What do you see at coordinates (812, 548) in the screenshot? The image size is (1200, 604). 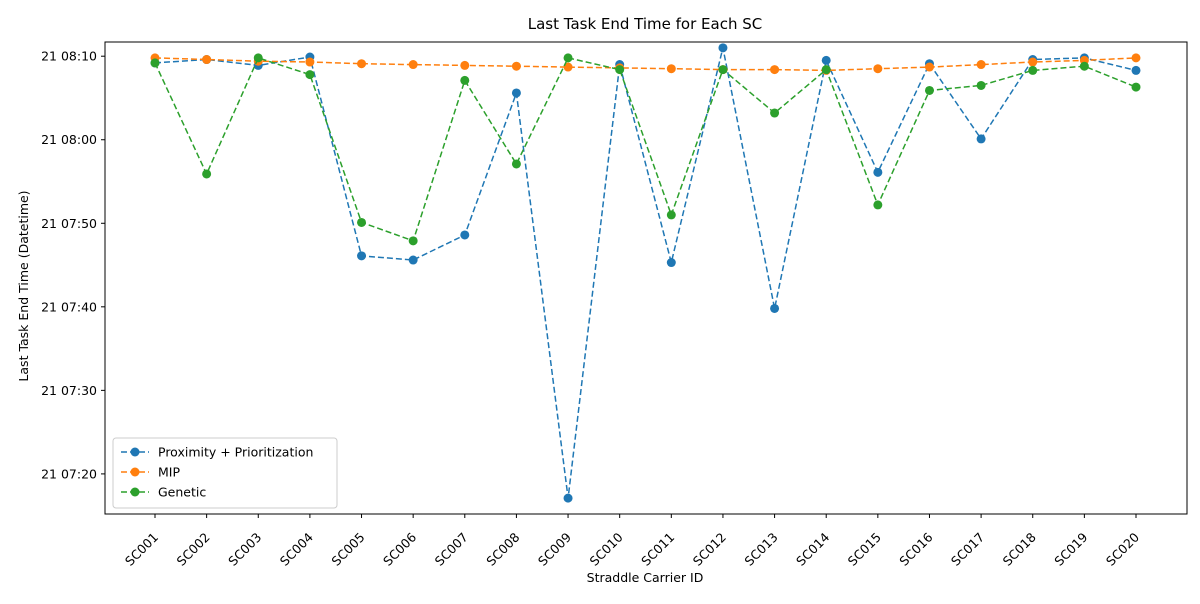 I see `x-tick-label: SC014` at bounding box center [812, 548].